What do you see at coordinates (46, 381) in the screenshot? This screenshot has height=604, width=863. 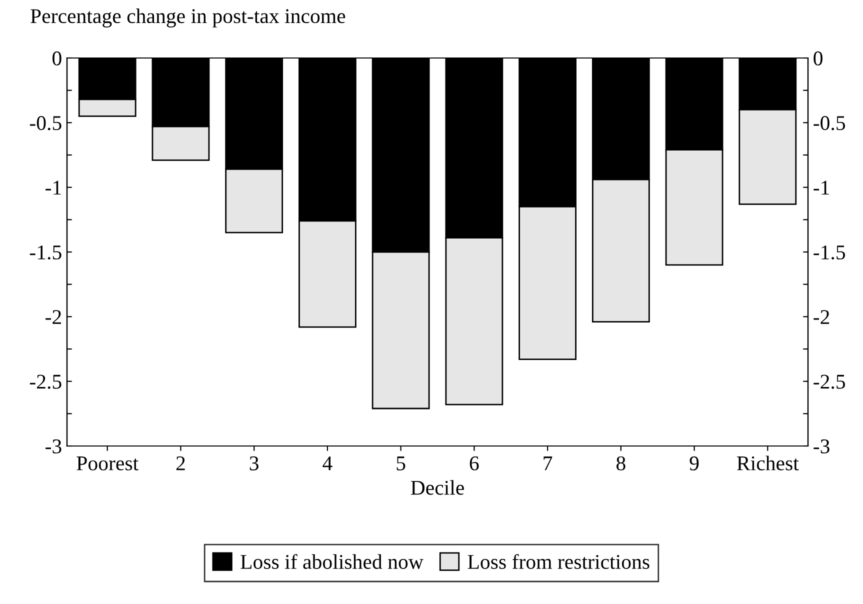 I see `y-tick-label: -2.5` at bounding box center [46, 381].